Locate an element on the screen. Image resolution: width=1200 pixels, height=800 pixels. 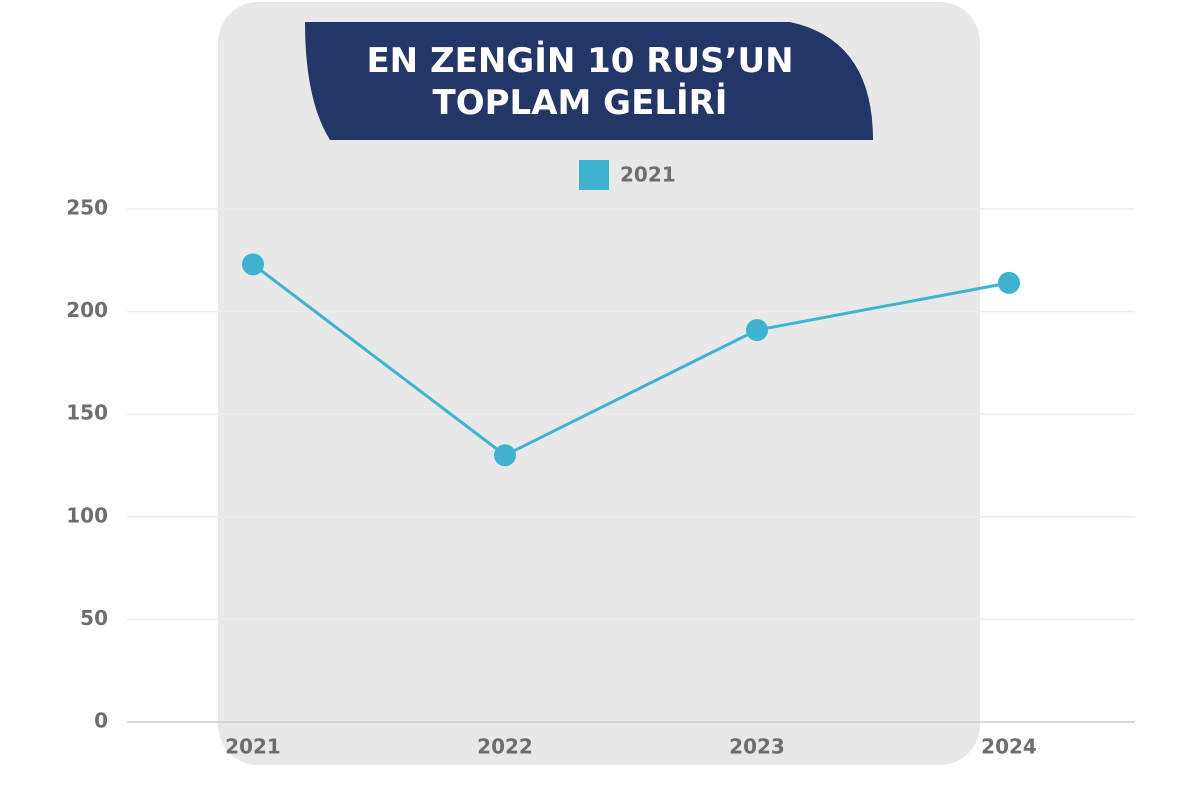
title-banner is located at coordinates (589, 81).